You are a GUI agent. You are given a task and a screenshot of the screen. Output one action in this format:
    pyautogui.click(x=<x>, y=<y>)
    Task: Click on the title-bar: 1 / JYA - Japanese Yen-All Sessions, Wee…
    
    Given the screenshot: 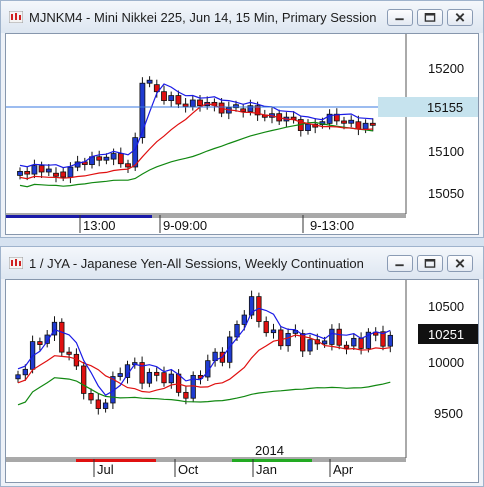 What is the action you would take?
    pyautogui.click(x=242, y=263)
    